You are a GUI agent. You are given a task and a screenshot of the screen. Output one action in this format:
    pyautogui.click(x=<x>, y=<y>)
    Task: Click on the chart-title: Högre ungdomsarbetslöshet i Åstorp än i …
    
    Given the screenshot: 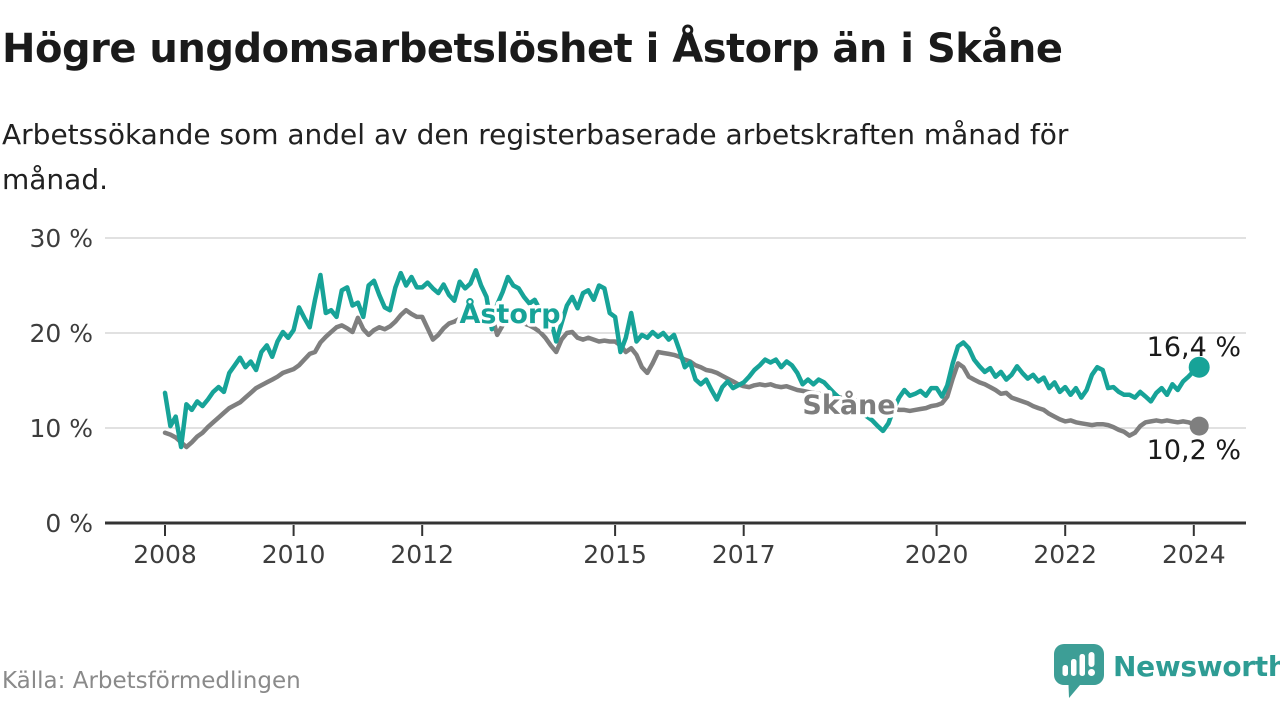 What is the action you would take?
    pyautogui.click(x=532, y=49)
    